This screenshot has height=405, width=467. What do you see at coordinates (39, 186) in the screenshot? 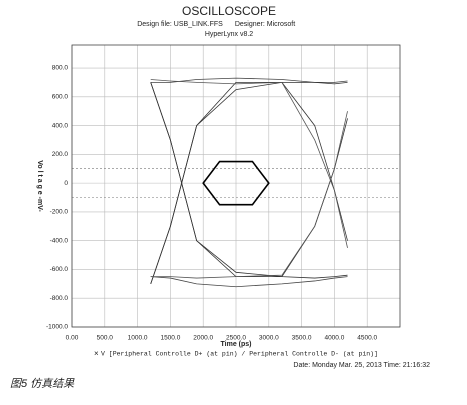
I see `y-axis-label: Vo l t a g e -mV-` at bounding box center [39, 186].